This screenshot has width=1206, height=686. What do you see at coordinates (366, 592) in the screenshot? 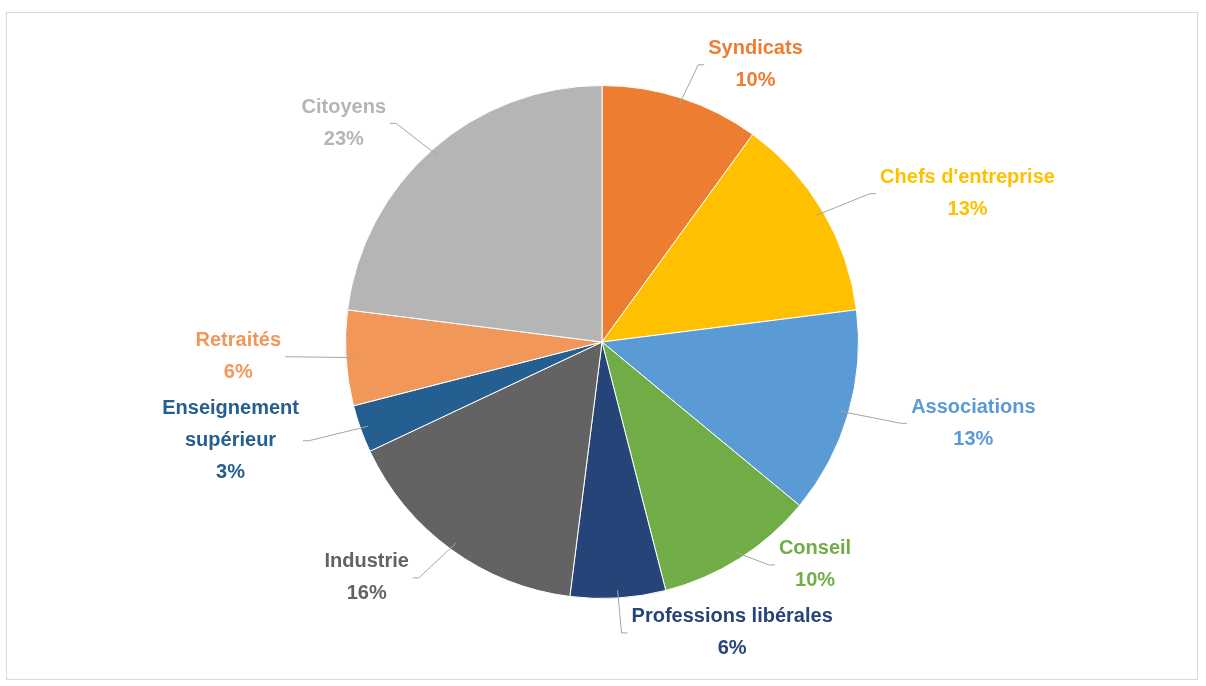
I see `data-label: 16%` at bounding box center [366, 592].